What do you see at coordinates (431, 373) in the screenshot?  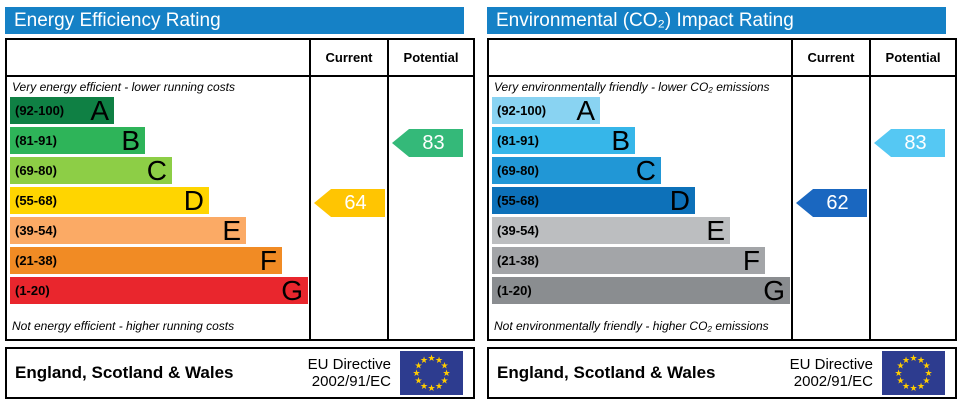 I see `eu-flag-icon: ★ ★★★★★★★★★★★` at bounding box center [431, 373].